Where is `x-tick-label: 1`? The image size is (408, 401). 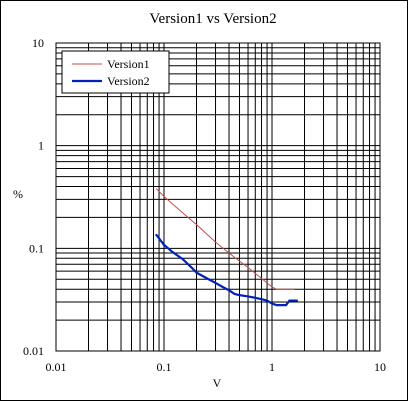 x-tick-label: 1 is located at coordinates (272, 367).